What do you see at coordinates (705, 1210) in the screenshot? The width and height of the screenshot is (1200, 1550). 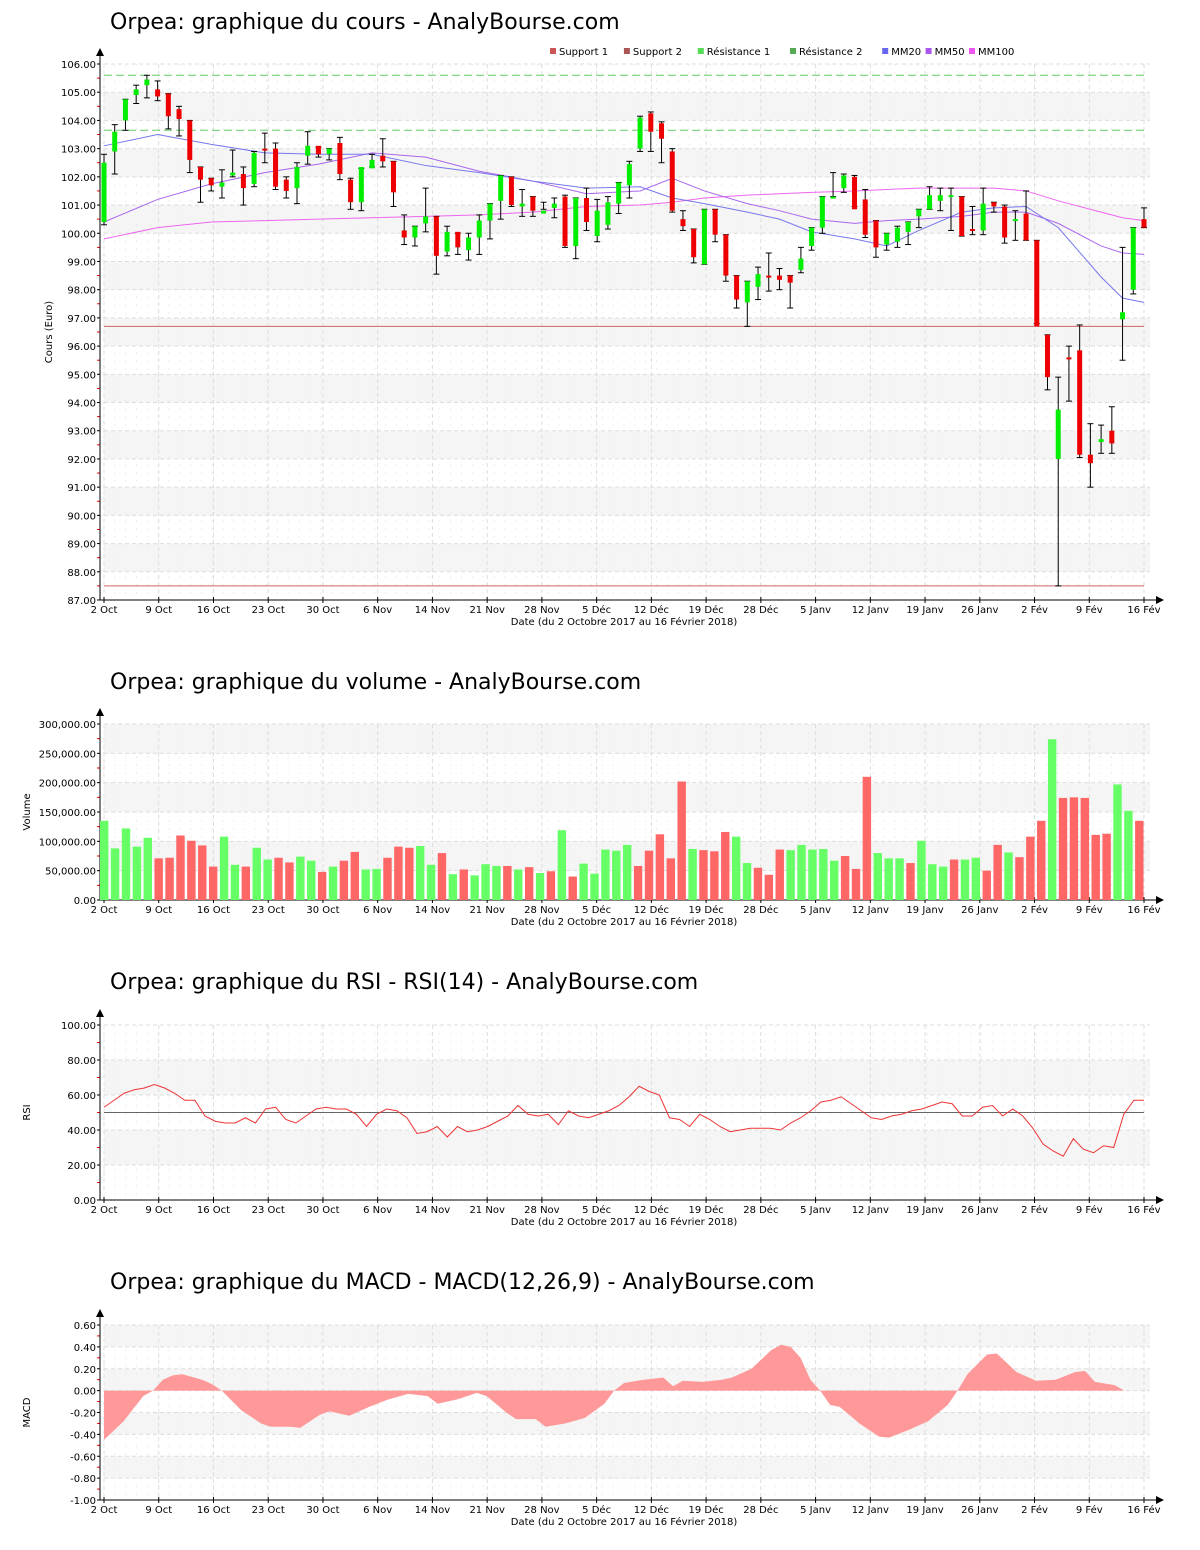 I see `rsi-x-tick-label: 19 Déc` at bounding box center [705, 1210].